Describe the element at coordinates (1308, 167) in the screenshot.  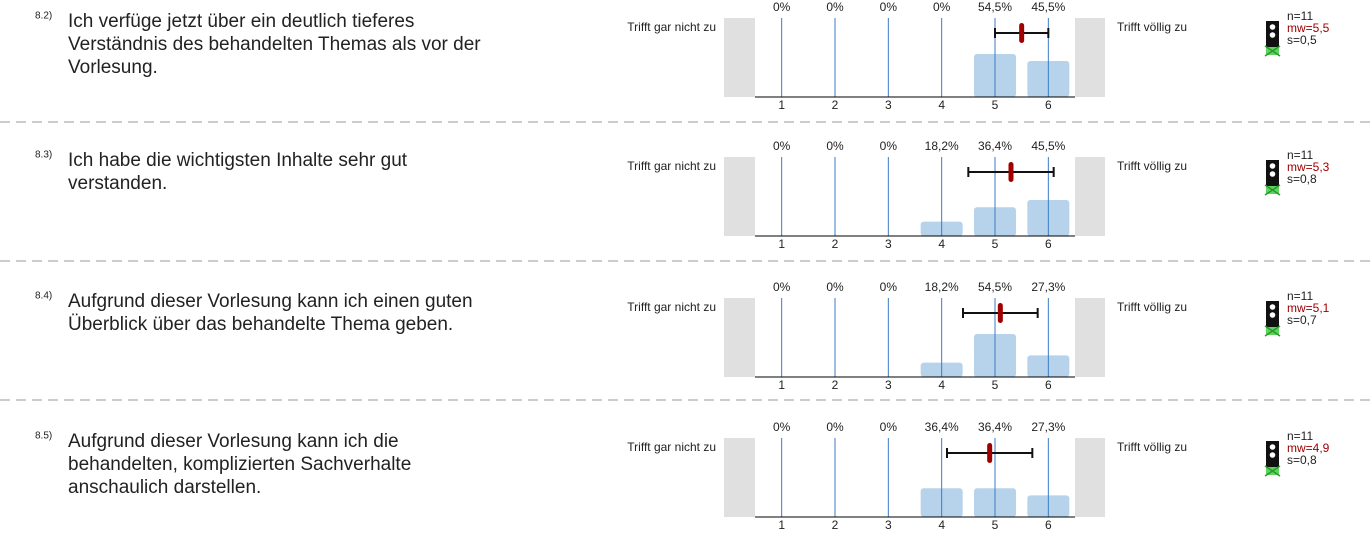
I see `mean-label: mw=5,3` at that location.